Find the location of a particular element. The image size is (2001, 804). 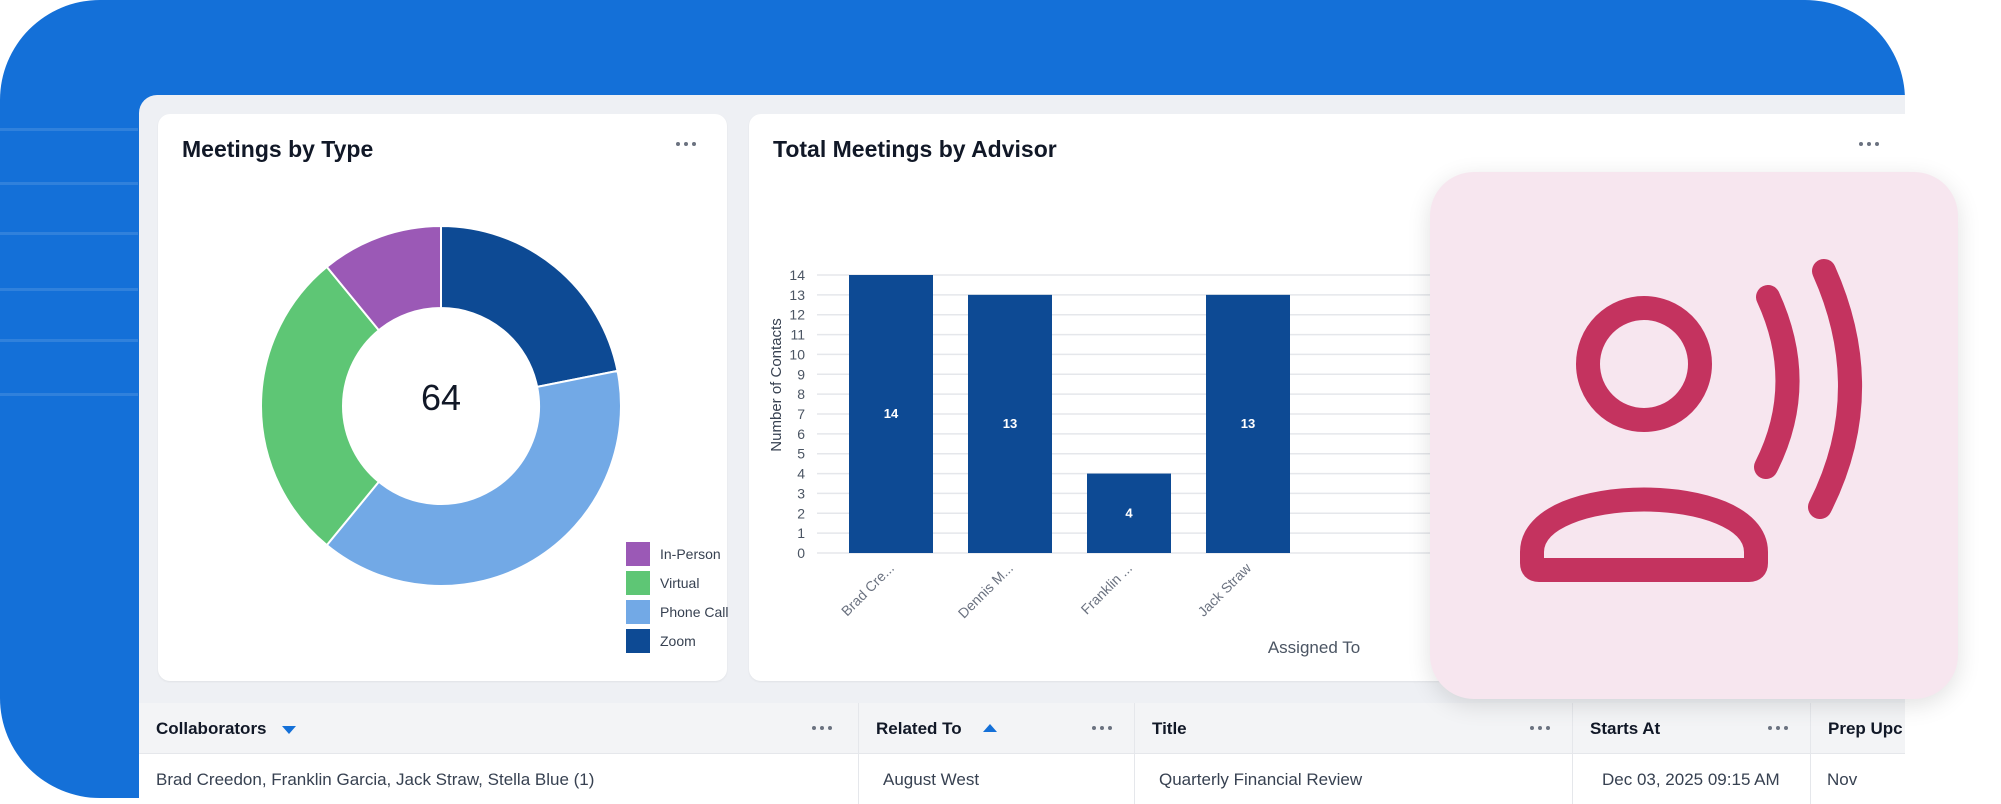

y-tick-label: 8 is located at coordinates (801, 394).